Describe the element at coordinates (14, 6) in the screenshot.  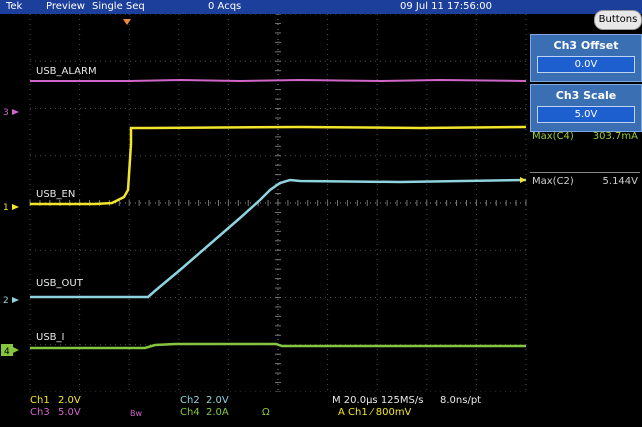
I see `brand-label: Tek` at that location.